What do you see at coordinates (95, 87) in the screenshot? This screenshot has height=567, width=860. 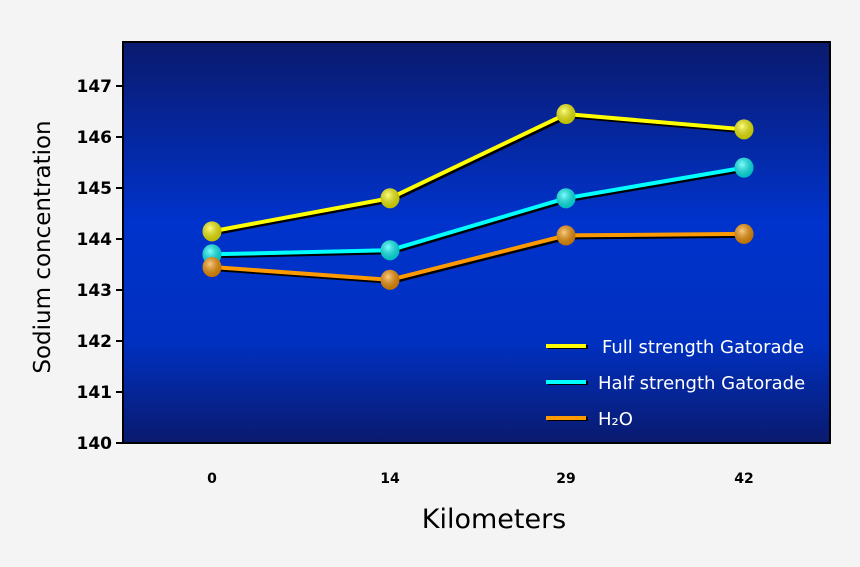 I see `y-tick-label: 147` at bounding box center [95, 87].